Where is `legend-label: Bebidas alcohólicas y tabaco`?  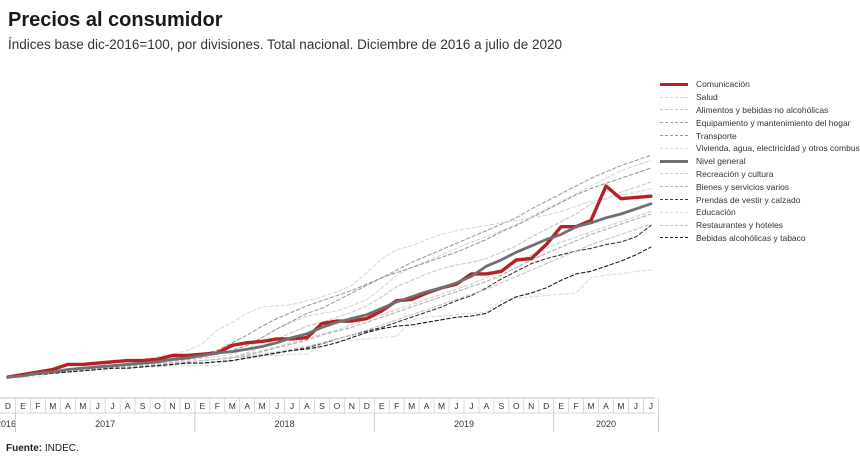
legend-label: Bebidas alcohólicas y tabaco is located at coordinates (751, 237).